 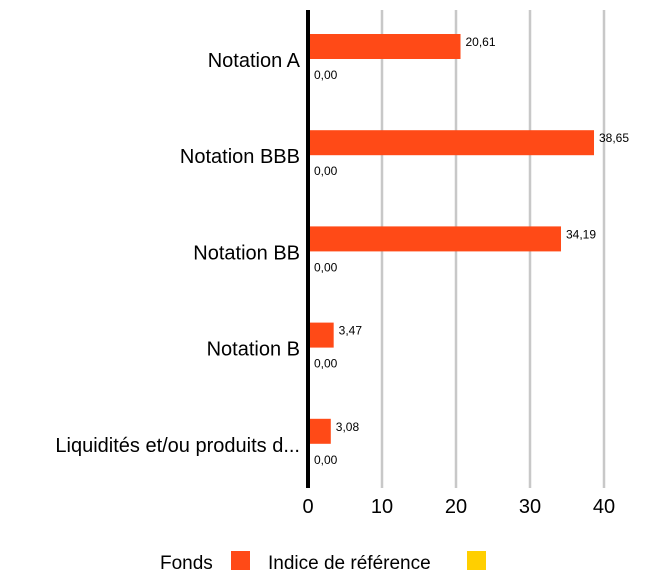 I want to click on x-tick-label: 40, so click(x=604, y=507).